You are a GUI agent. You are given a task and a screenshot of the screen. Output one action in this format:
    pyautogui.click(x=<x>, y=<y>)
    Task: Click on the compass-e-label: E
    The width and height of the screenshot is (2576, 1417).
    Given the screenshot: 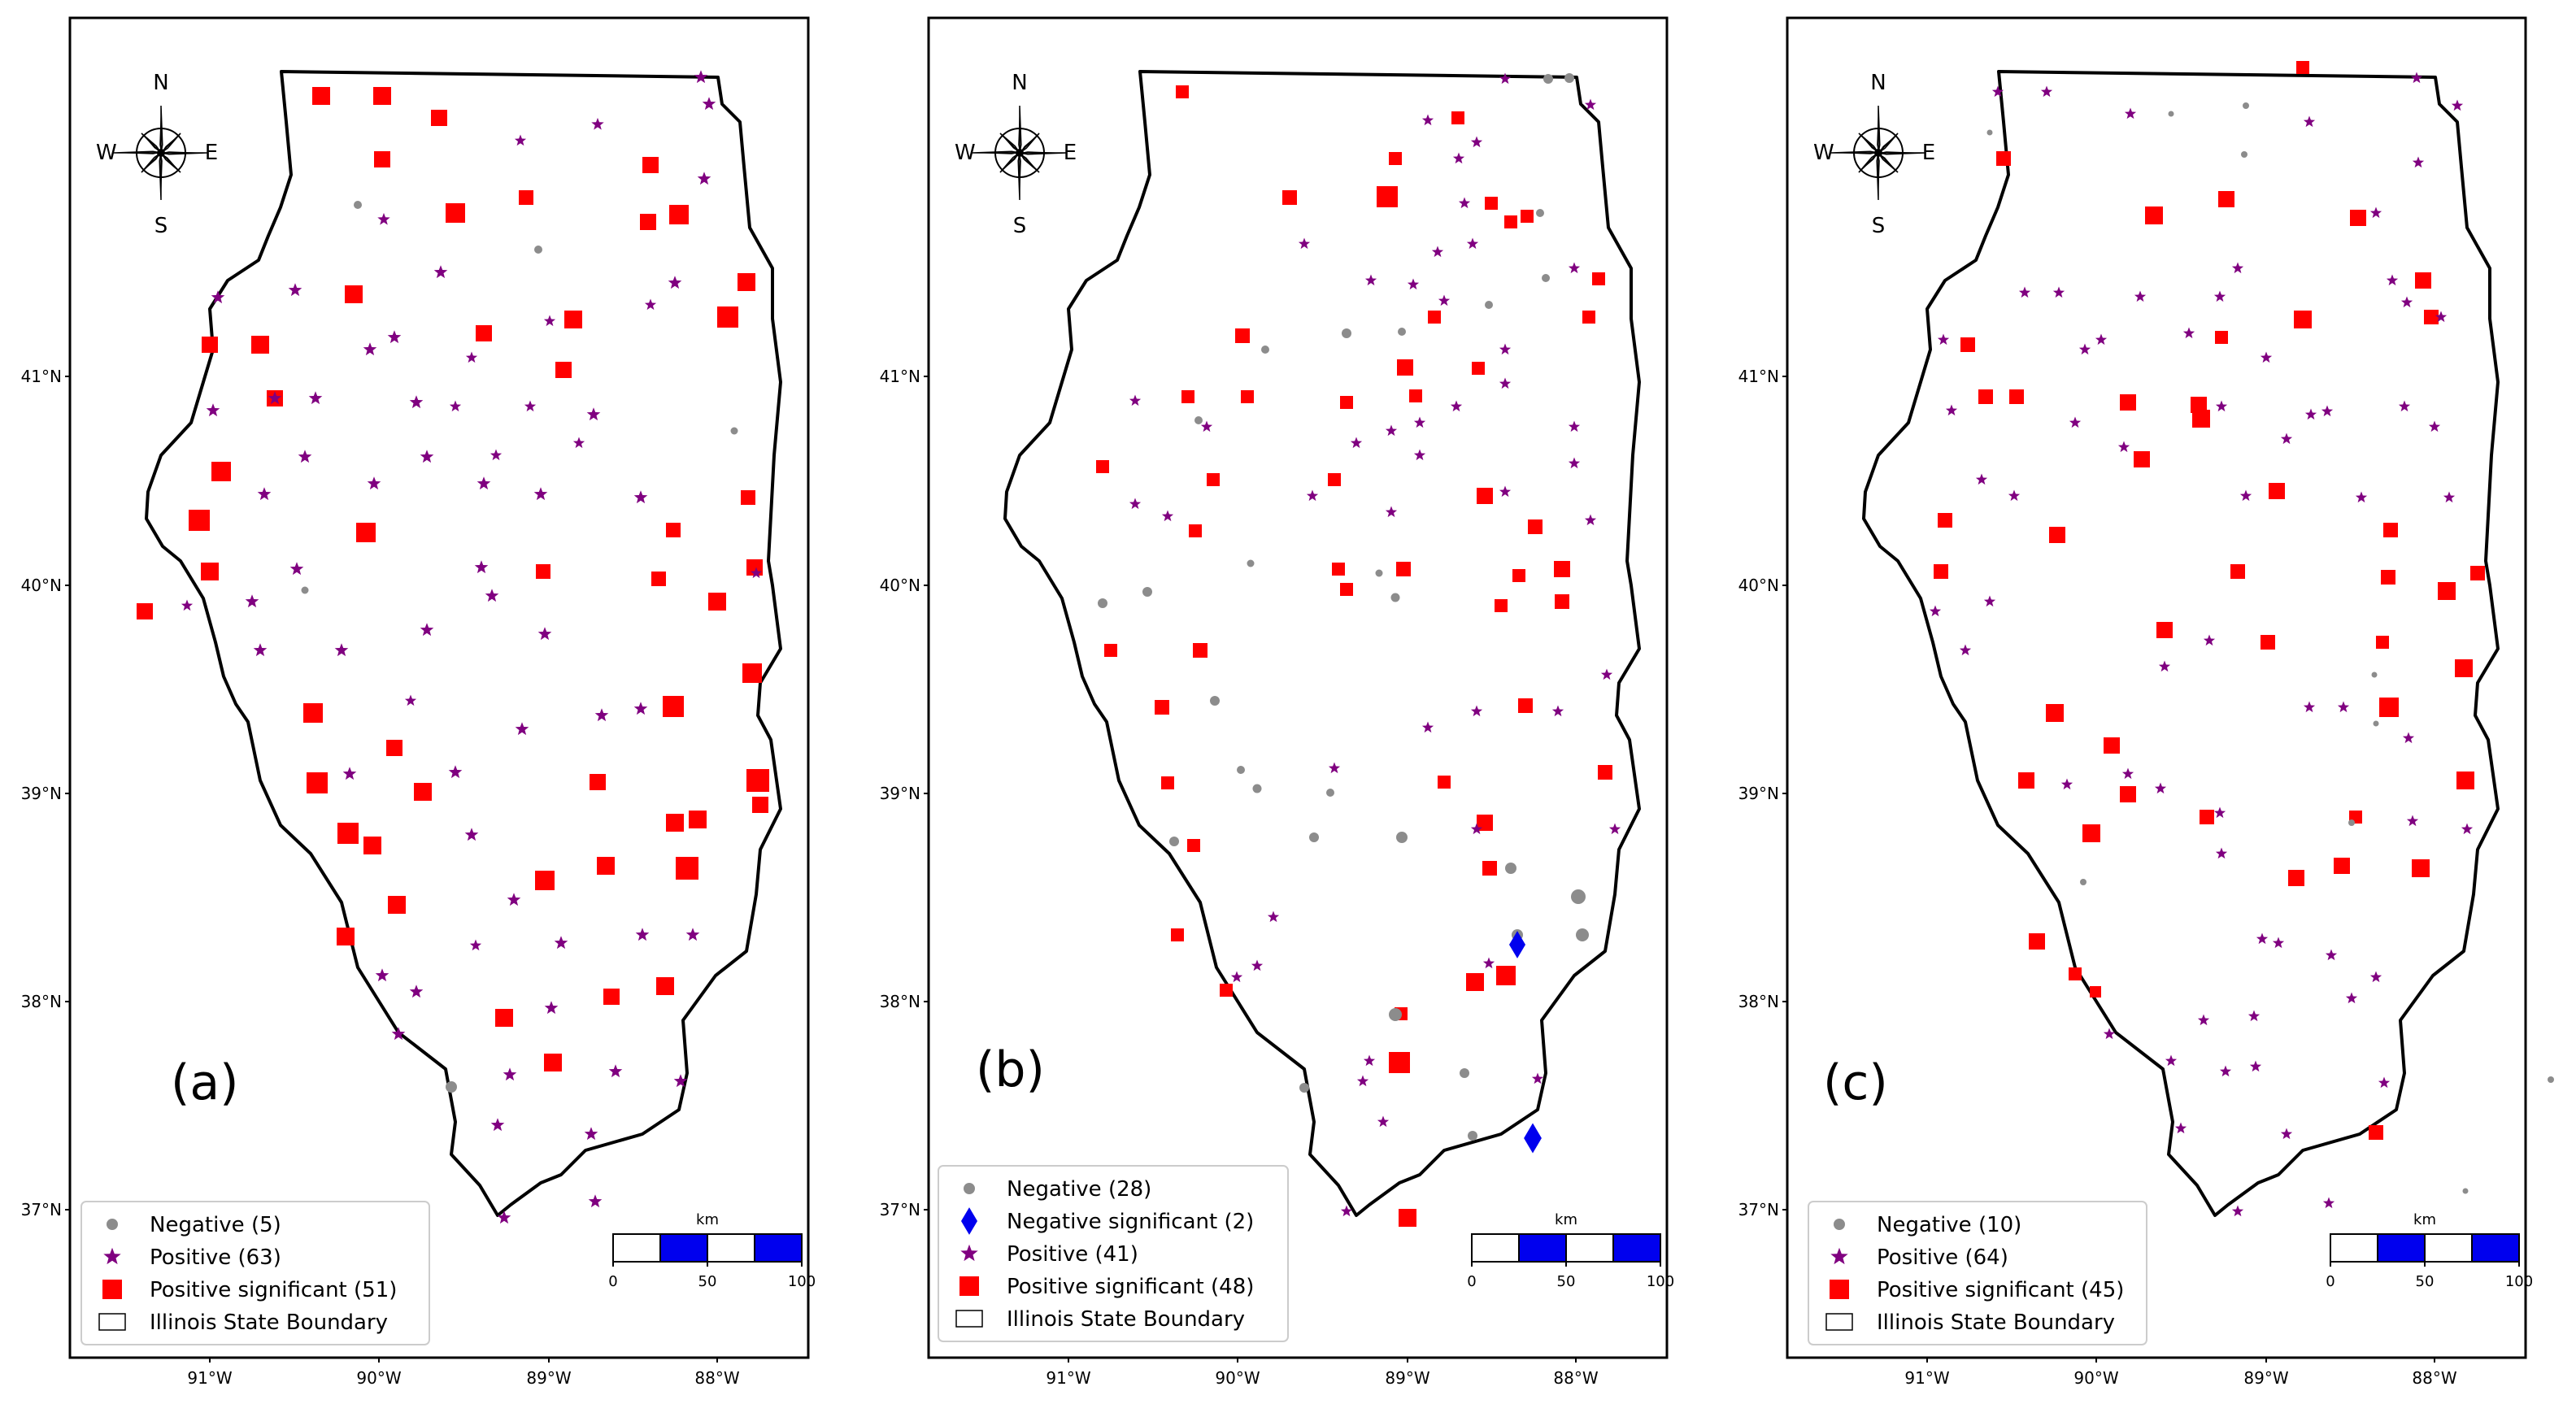 What is the action you would take?
    pyautogui.click(x=212, y=153)
    